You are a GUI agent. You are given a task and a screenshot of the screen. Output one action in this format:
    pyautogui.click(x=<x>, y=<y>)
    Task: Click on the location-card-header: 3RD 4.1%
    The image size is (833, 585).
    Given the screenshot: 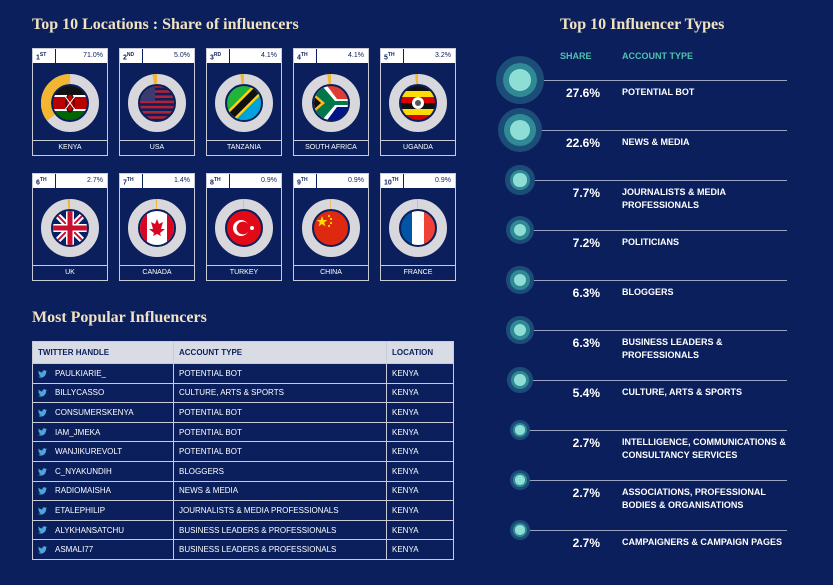 What is the action you would take?
    pyautogui.click(x=244, y=56)
    